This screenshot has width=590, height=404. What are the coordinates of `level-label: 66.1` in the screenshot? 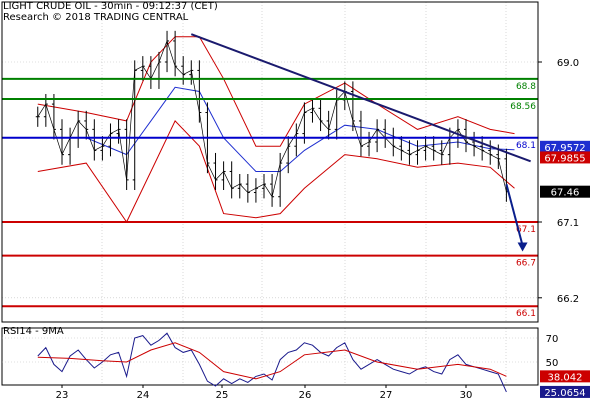 It's located at (526, 314).